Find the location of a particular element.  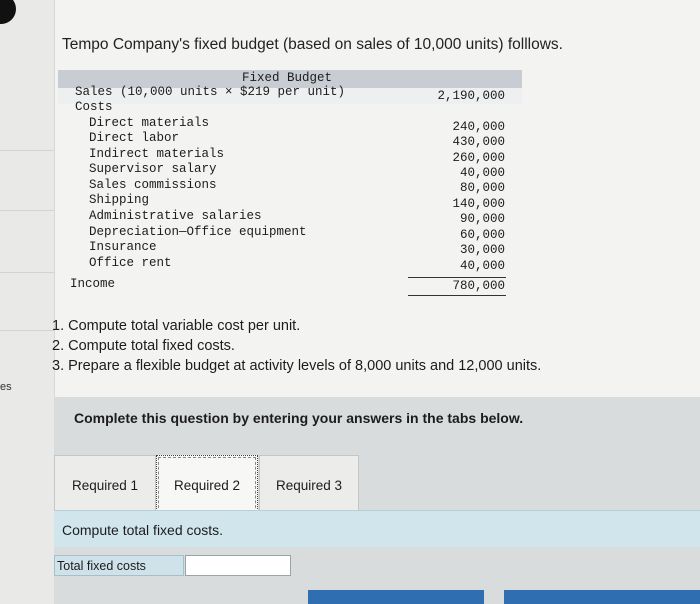

corner-circle-icon is located at coordinates (8, 12).